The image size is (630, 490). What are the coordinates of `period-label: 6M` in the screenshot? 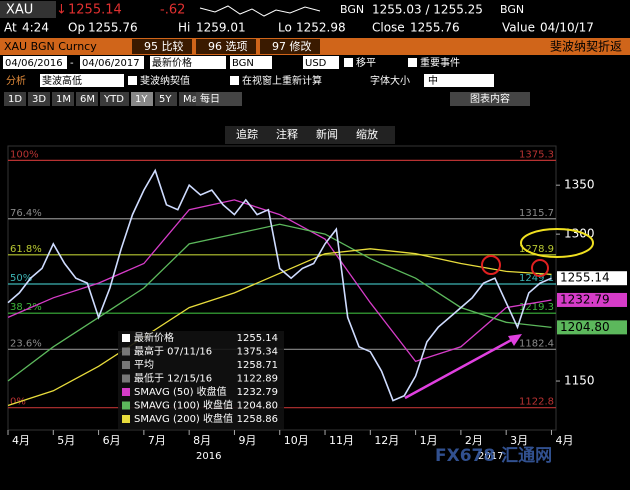 It's located at (87, 99).